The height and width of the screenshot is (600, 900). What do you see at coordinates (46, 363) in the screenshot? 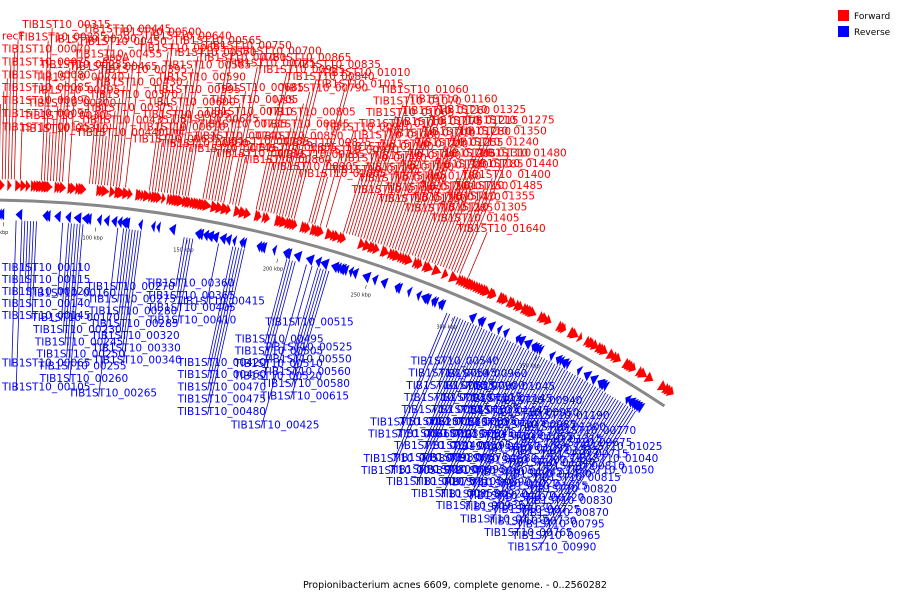
I see `reverse-gene-label: TIB1ST10_00065` at bounding box center [46, 363].